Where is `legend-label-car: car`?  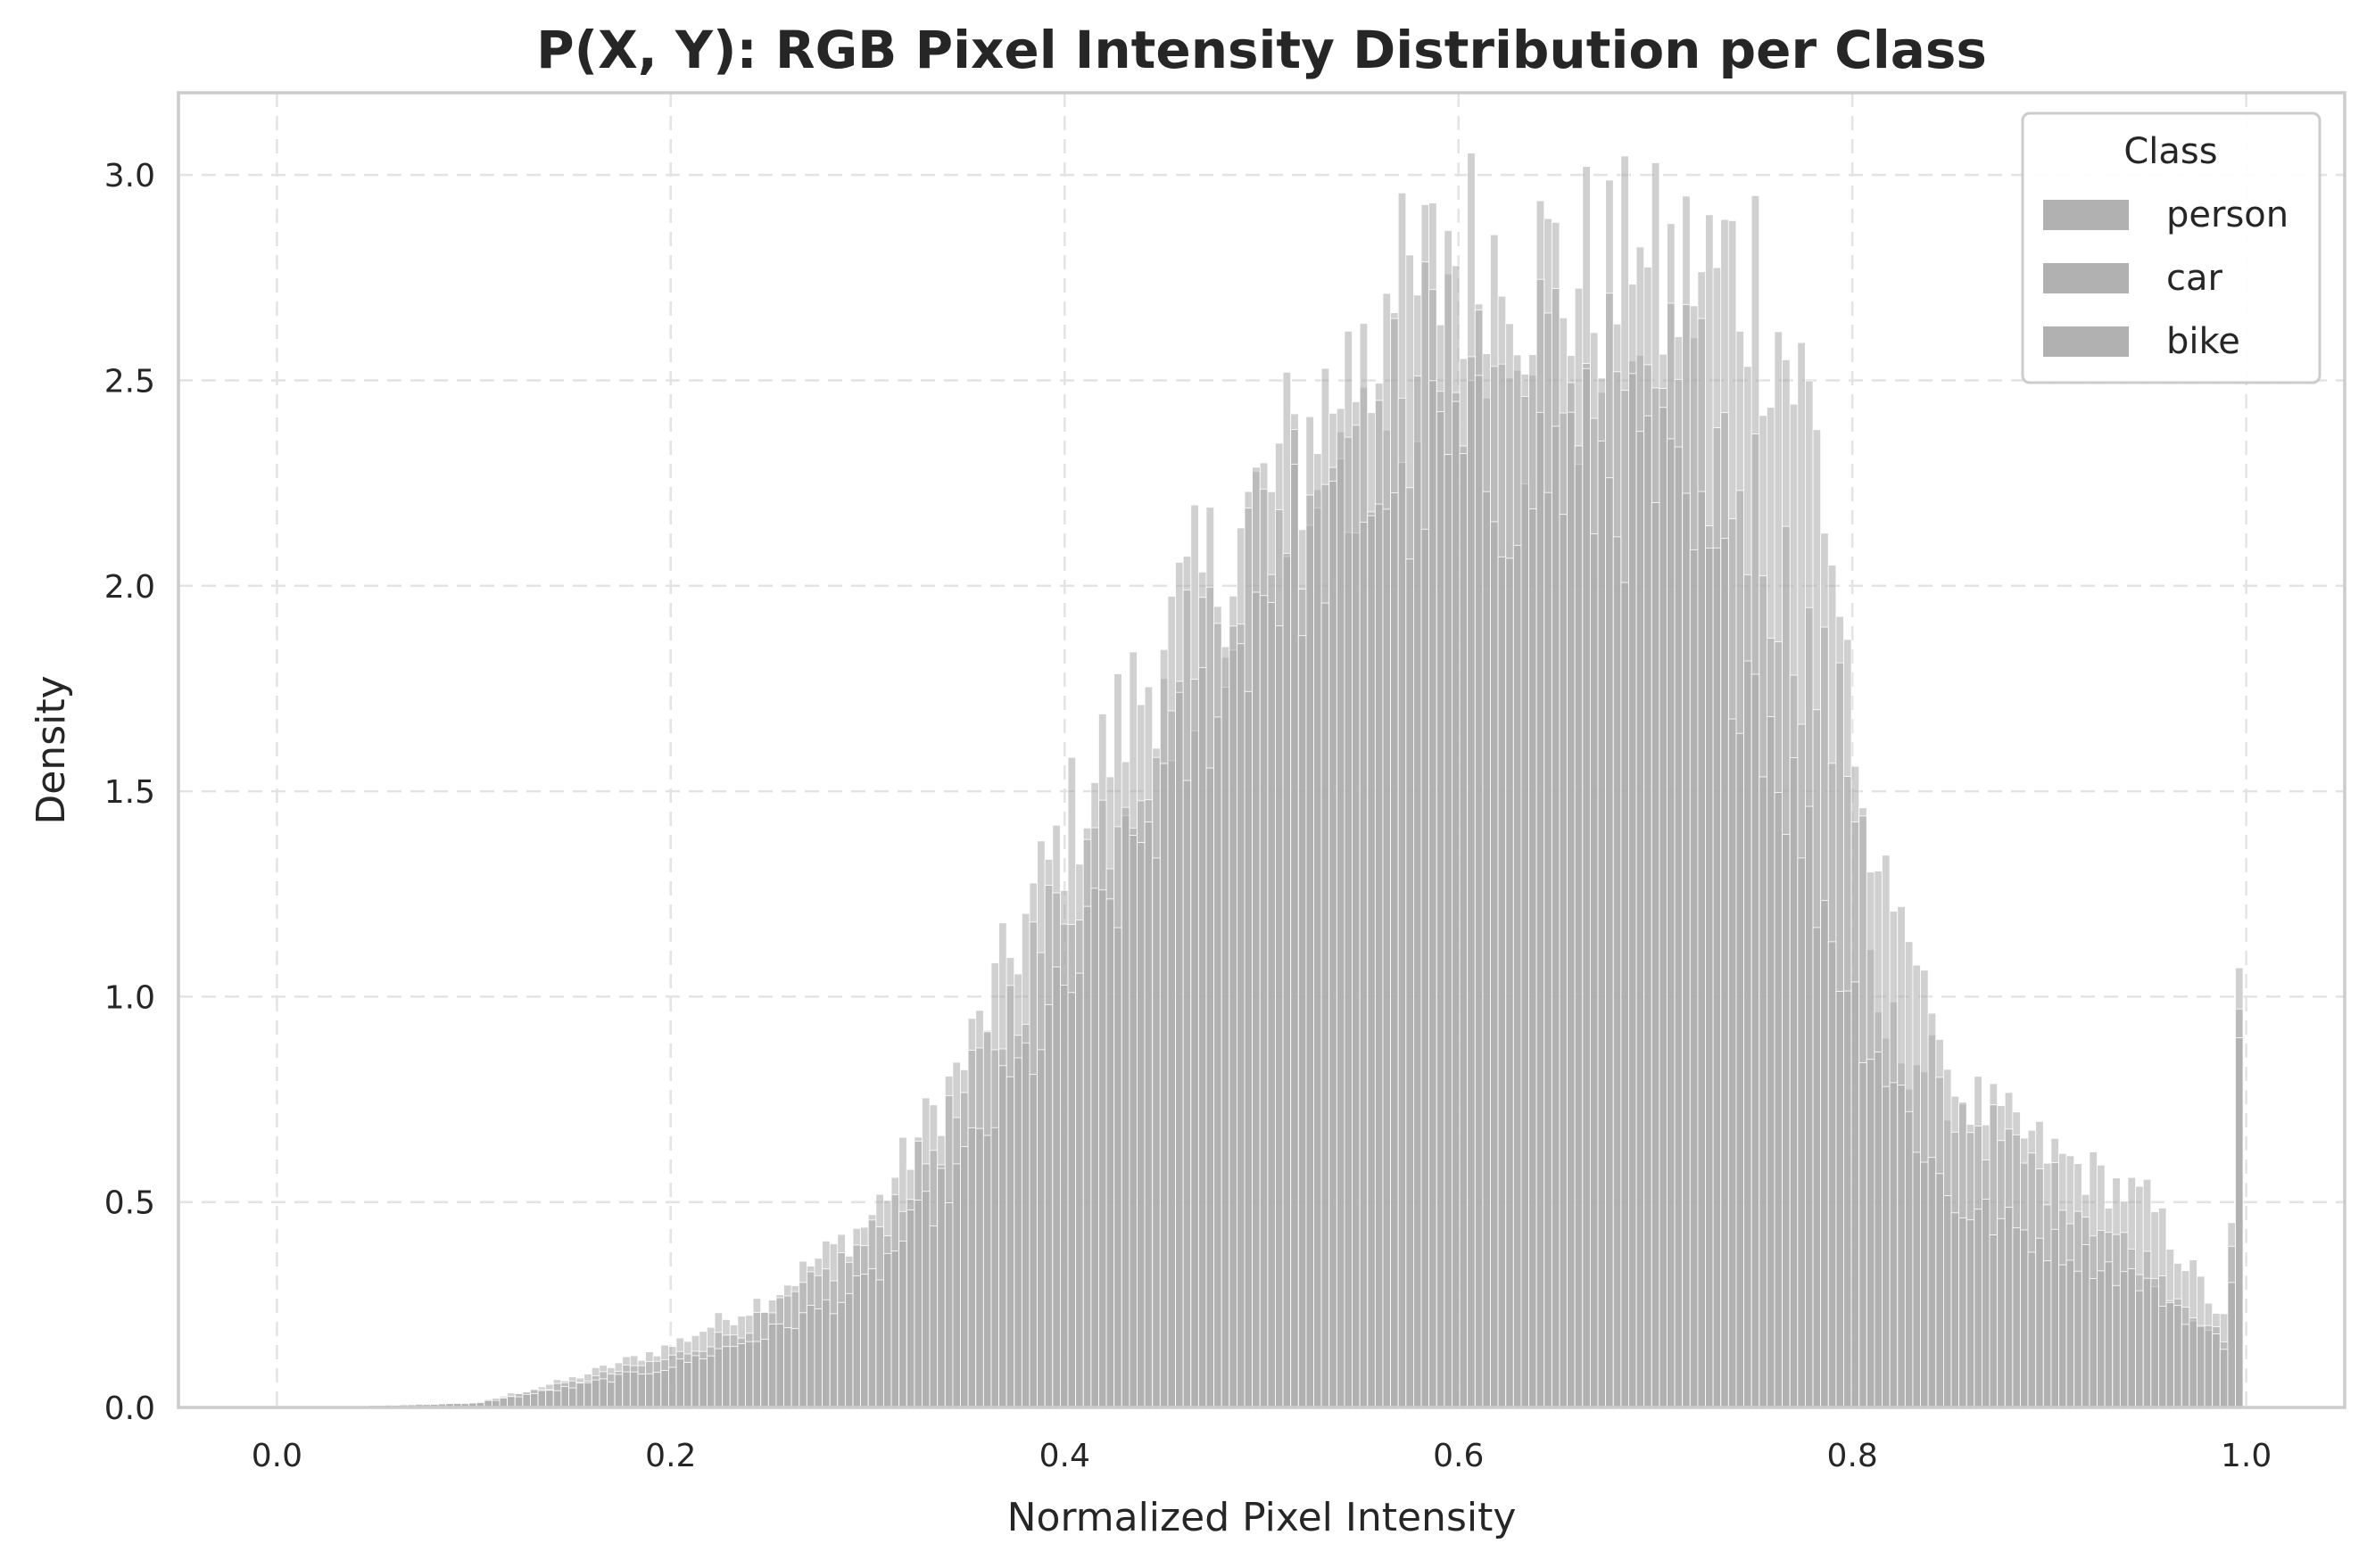 legend-label-car: car is located at coordinates (2194, 278).